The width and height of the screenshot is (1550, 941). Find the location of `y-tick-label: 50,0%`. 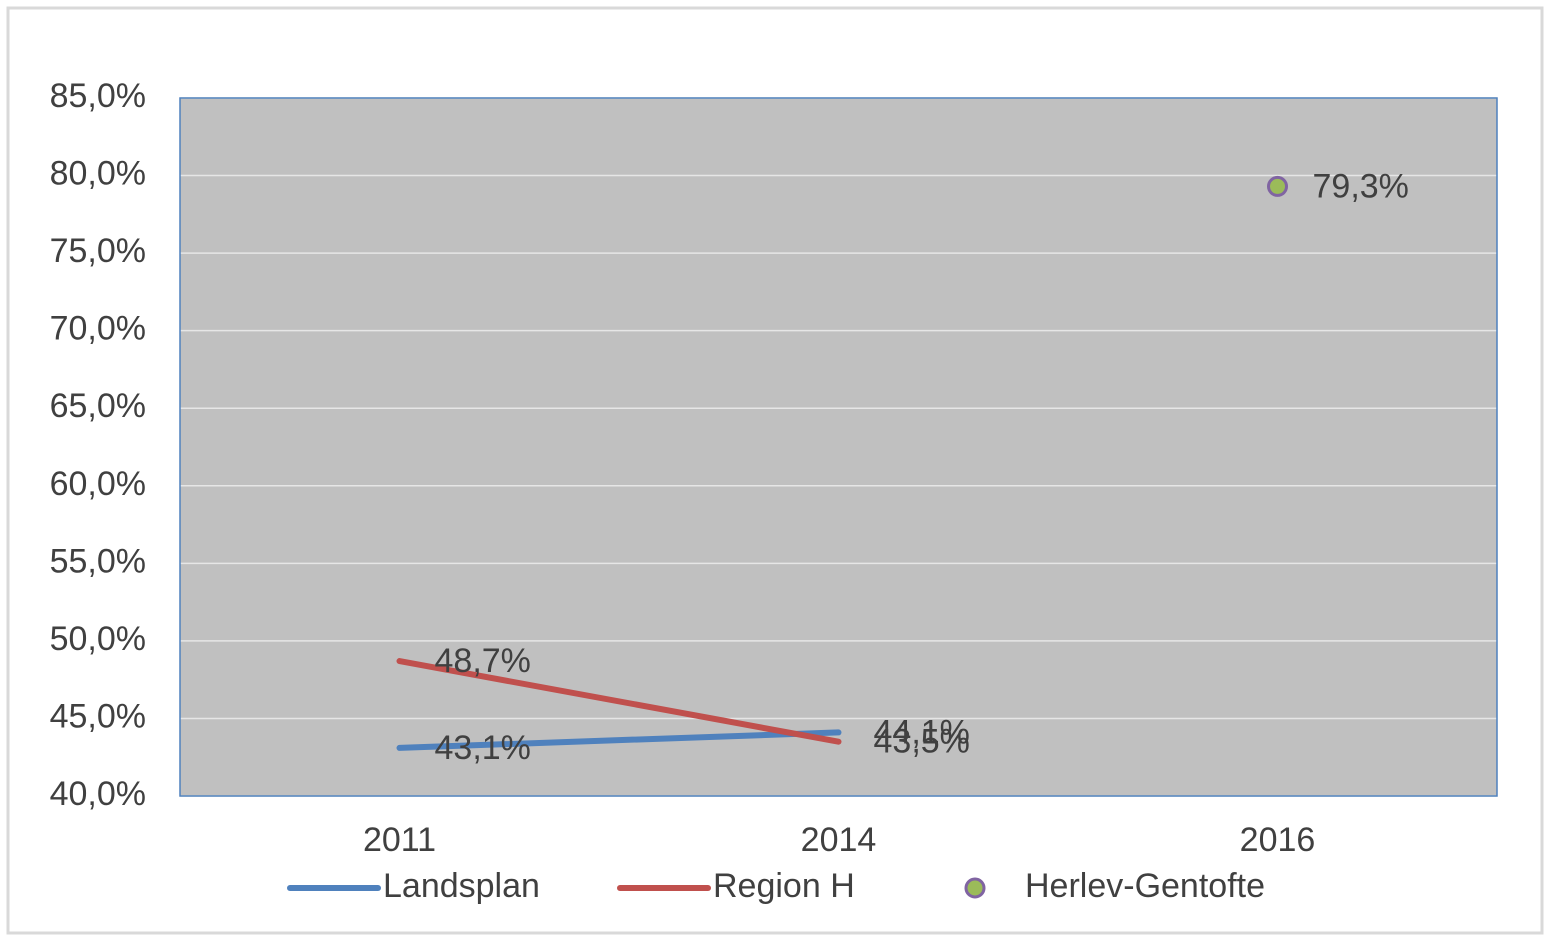

y-tick-label: 50,0% is located at coordinates (98, 639).